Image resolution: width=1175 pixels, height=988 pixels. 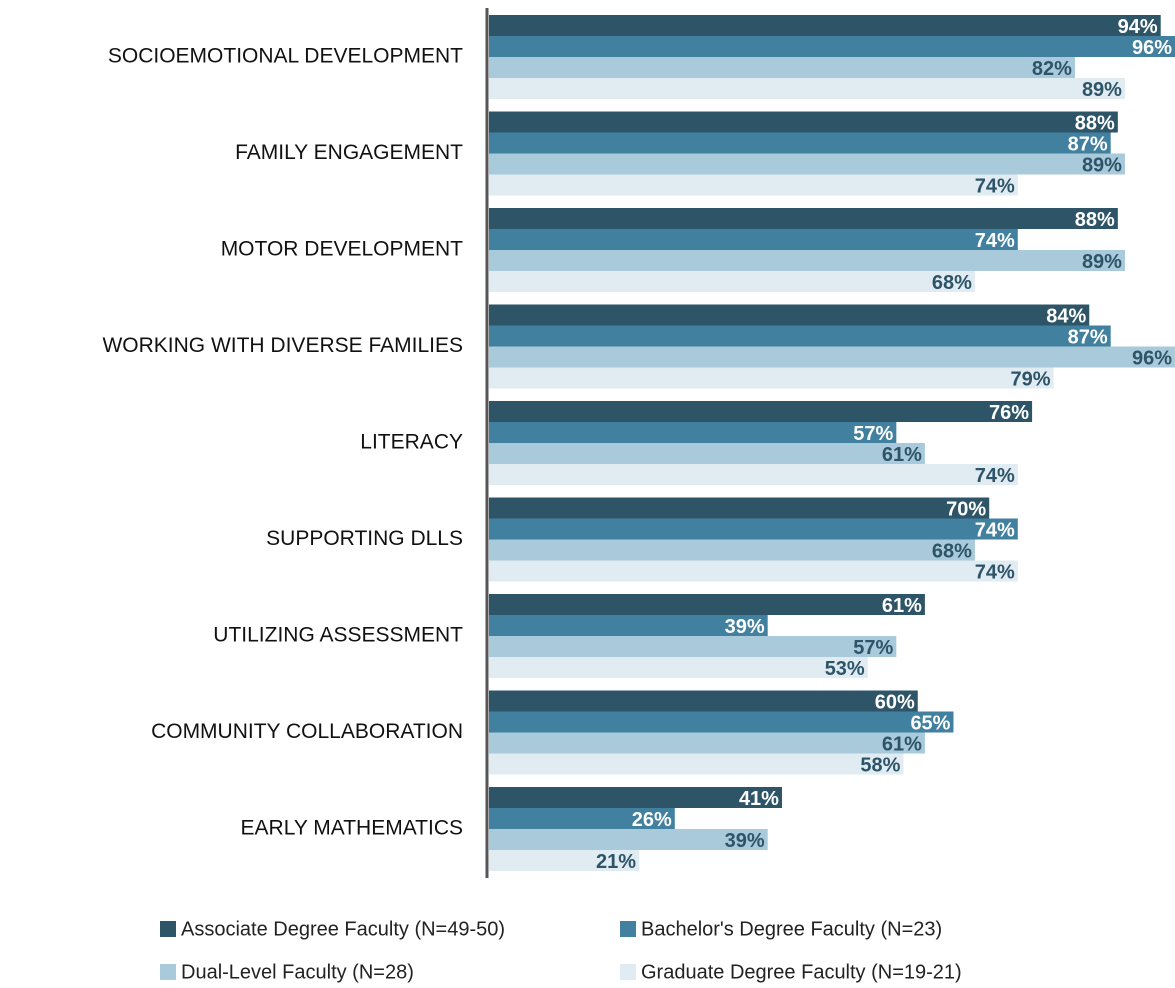 I want to click on value-label: 21%, so click(x=616, y=862).